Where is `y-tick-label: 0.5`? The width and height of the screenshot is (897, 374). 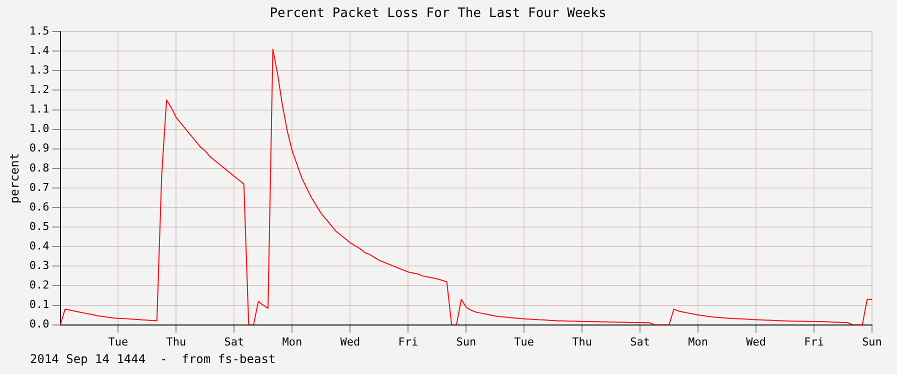 y-tick-label: 0.5 is located at coordinates (39, 226).